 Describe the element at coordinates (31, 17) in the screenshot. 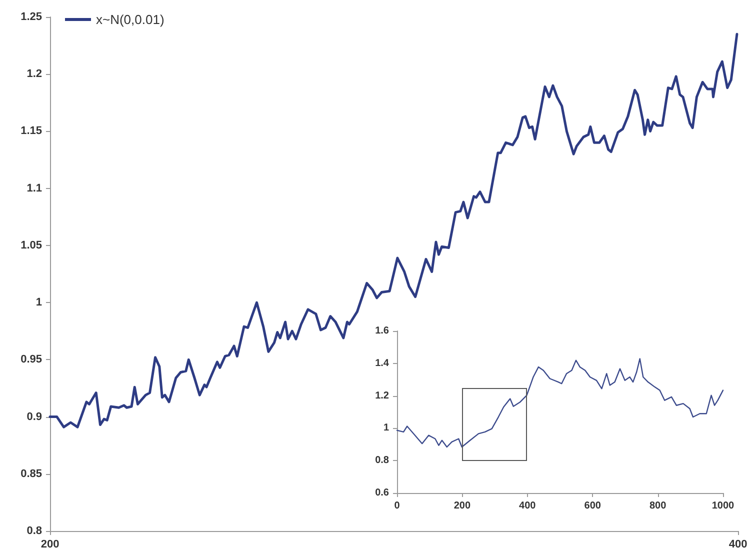

I see `y-tick-label: 1.25` at that location.